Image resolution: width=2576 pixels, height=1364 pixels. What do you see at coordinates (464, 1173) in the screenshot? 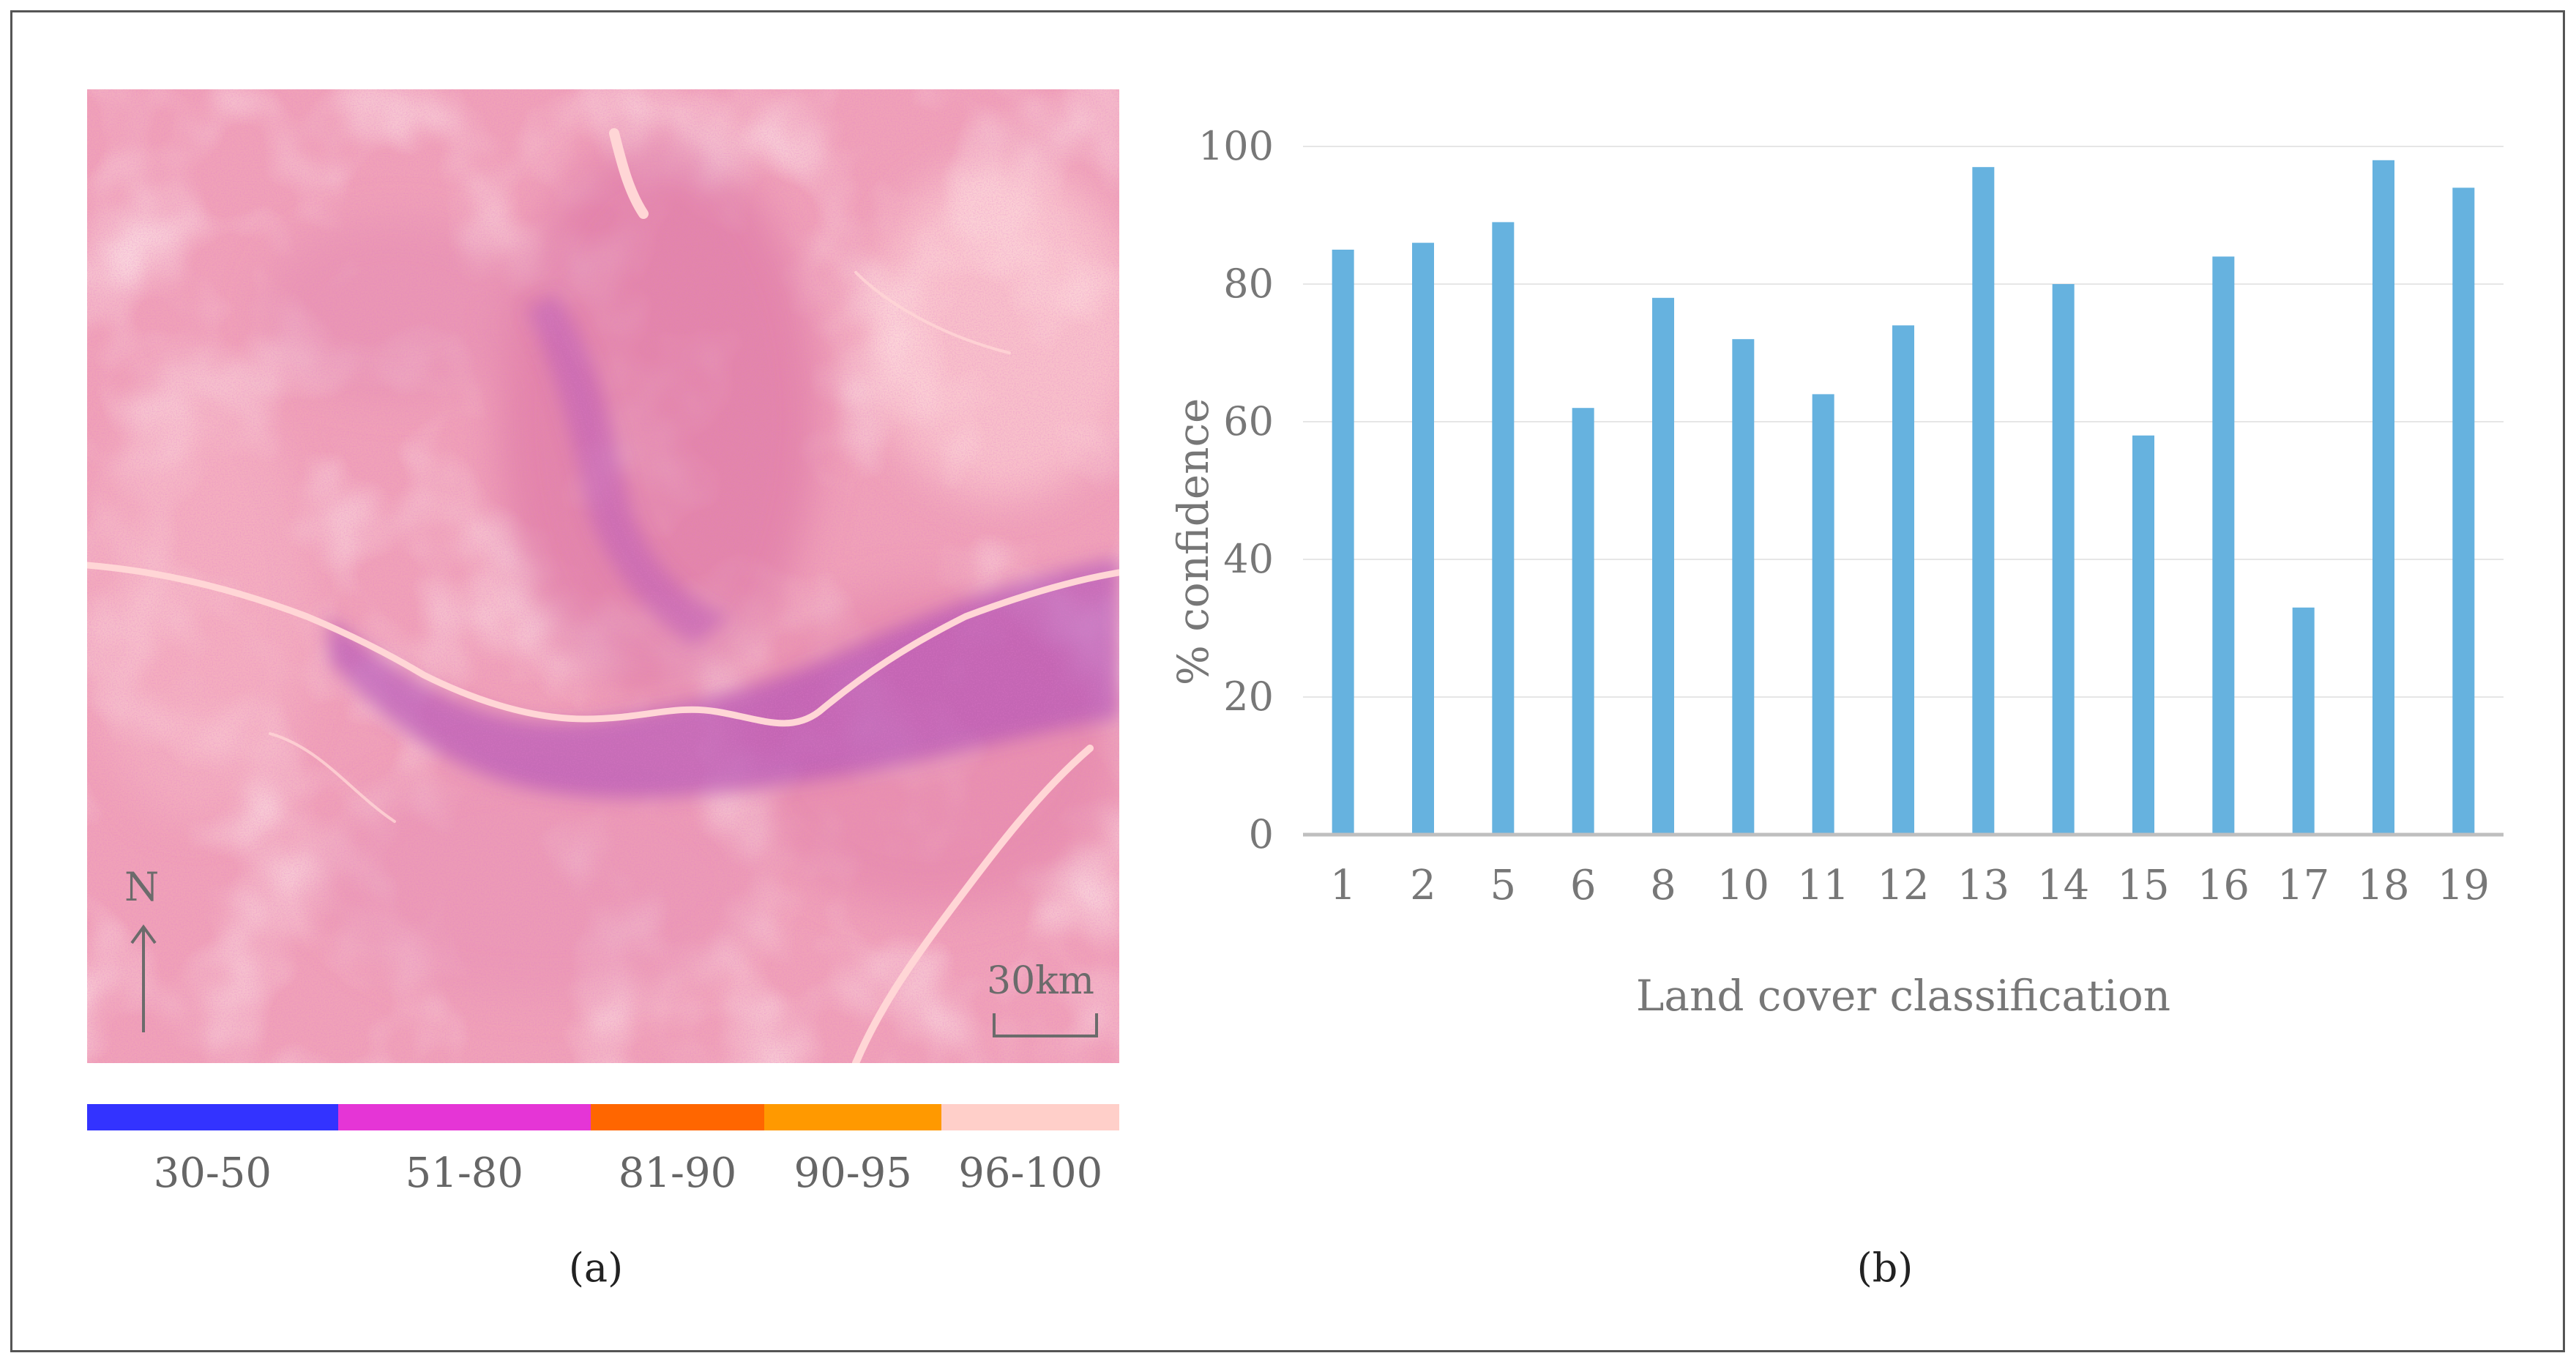
I see `legend-label: 51-80` at bounding box center [464, 1173].